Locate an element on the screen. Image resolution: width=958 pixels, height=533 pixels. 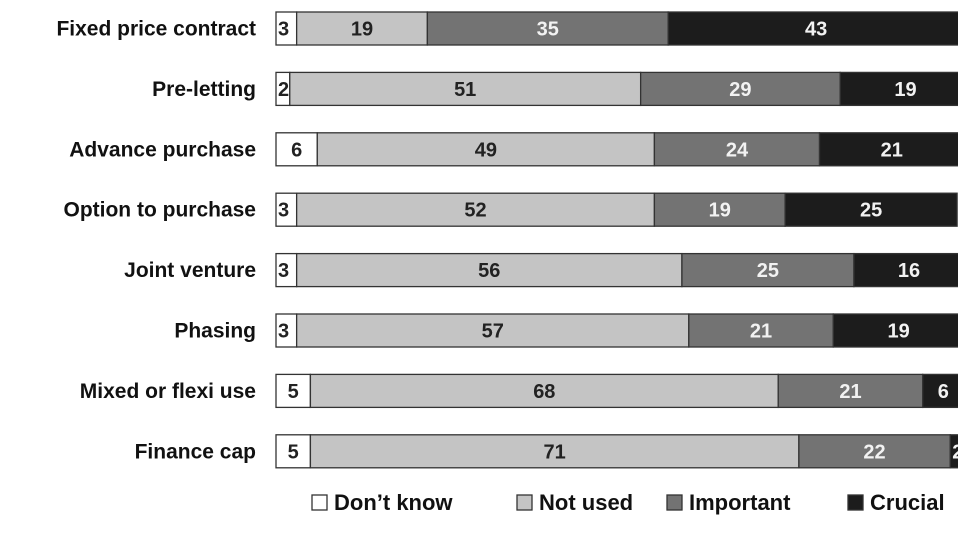
data-label-dont-know-advance-purchase: 6 is located at coordinates (296, 150).